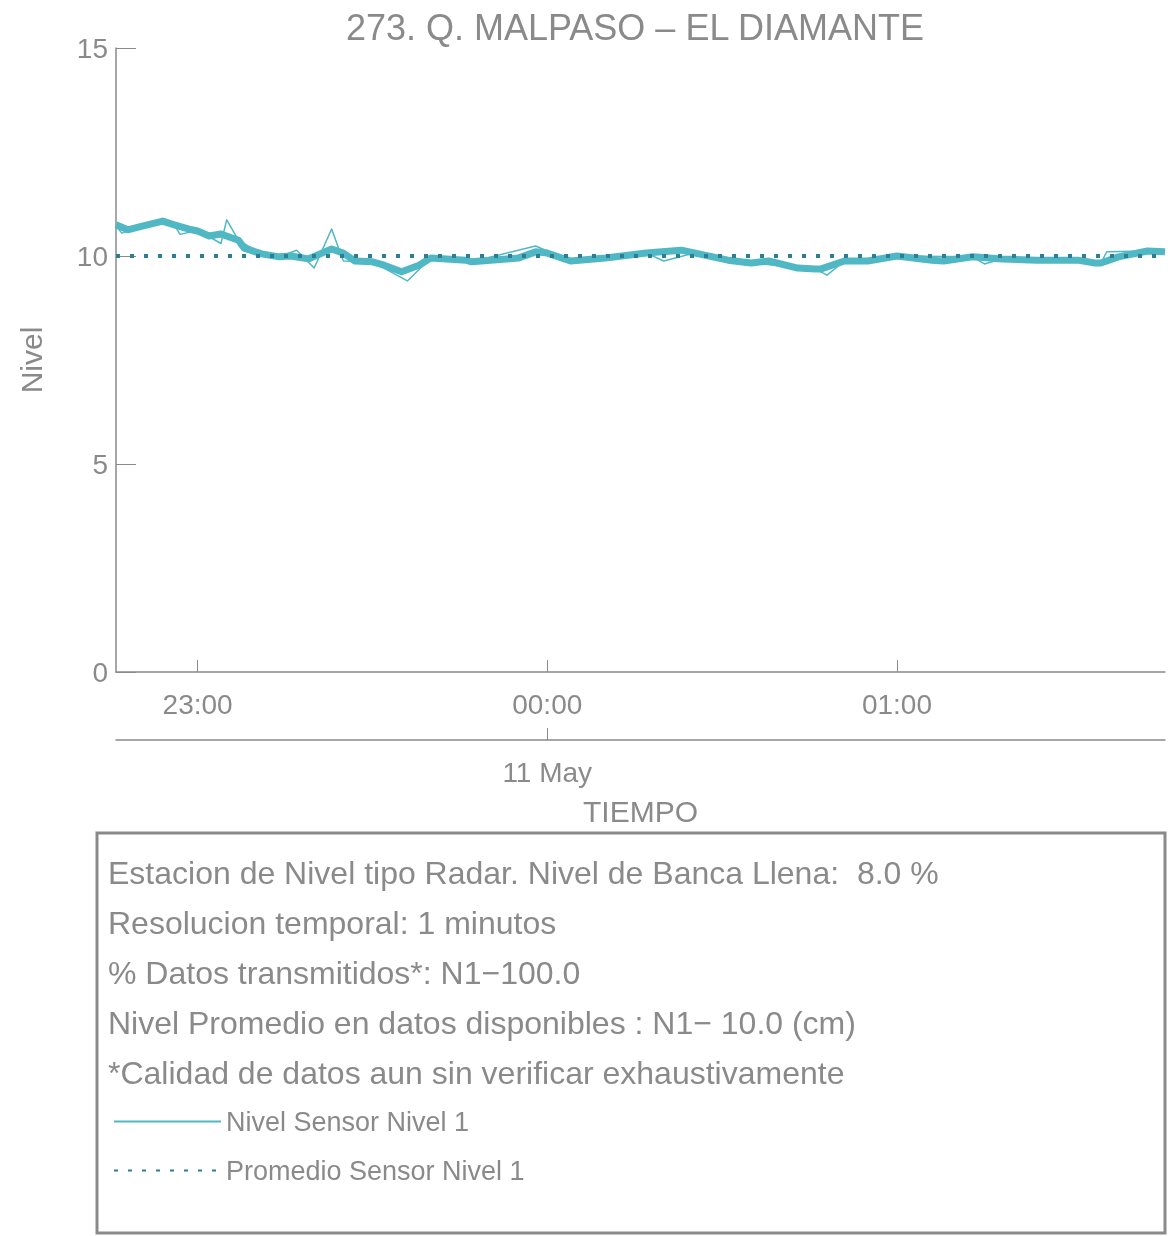 The width and height of the screenshot is (1168, 1236). I want to click on x-axis-title: TIEMPO, so click(640, 811).